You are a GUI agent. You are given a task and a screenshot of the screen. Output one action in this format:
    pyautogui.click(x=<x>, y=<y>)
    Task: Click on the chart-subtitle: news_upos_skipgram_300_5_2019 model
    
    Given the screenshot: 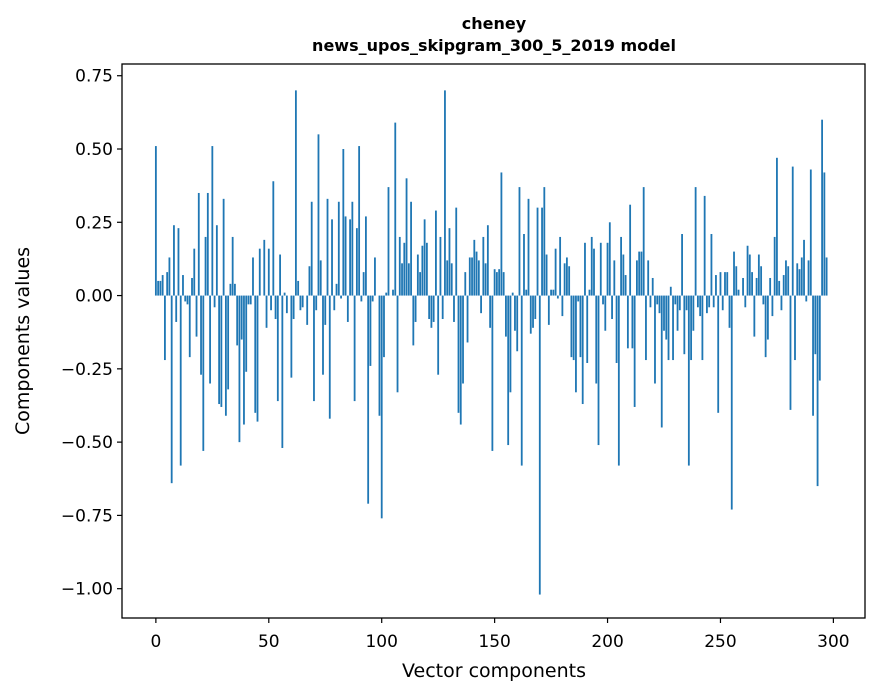 What is the action you would take?
    pyautogui.click(x=494, y=45)
    